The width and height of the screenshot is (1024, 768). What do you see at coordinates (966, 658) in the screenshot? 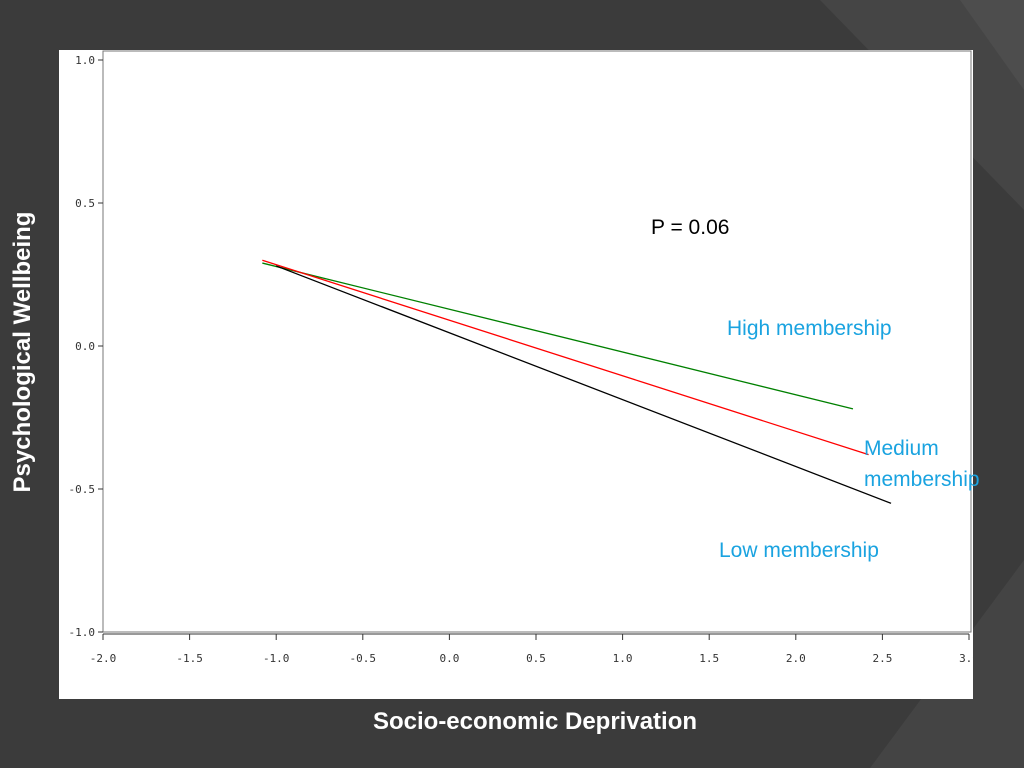
I see `x-tick-label: 3.0` at bounding box center [966, 658].